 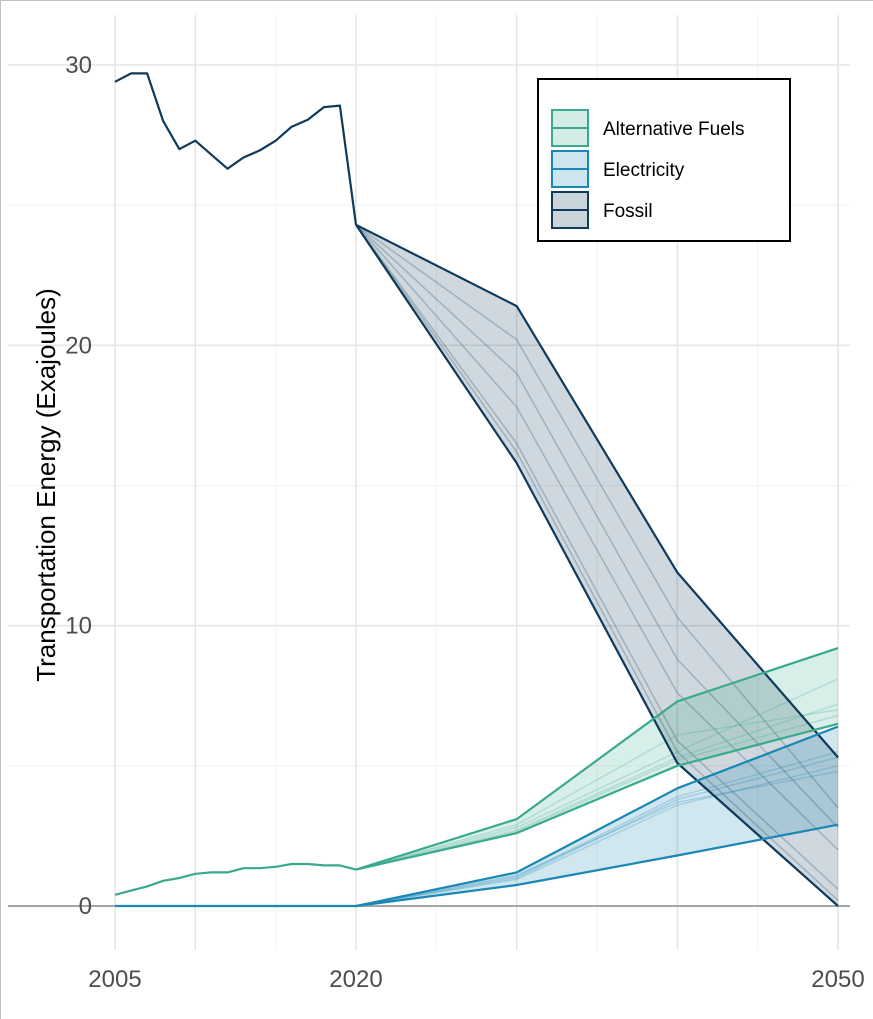 I want to click on y-tick-label: 20, so click(x=78, y=345).